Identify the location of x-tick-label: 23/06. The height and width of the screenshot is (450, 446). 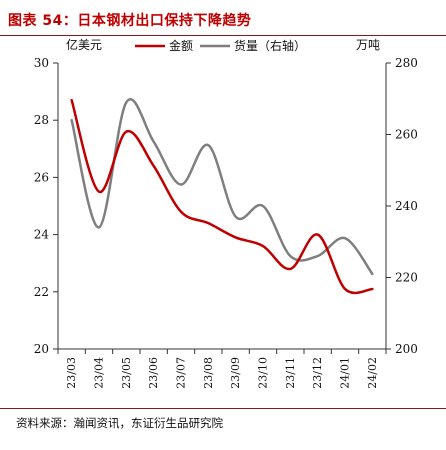
(153, 373).